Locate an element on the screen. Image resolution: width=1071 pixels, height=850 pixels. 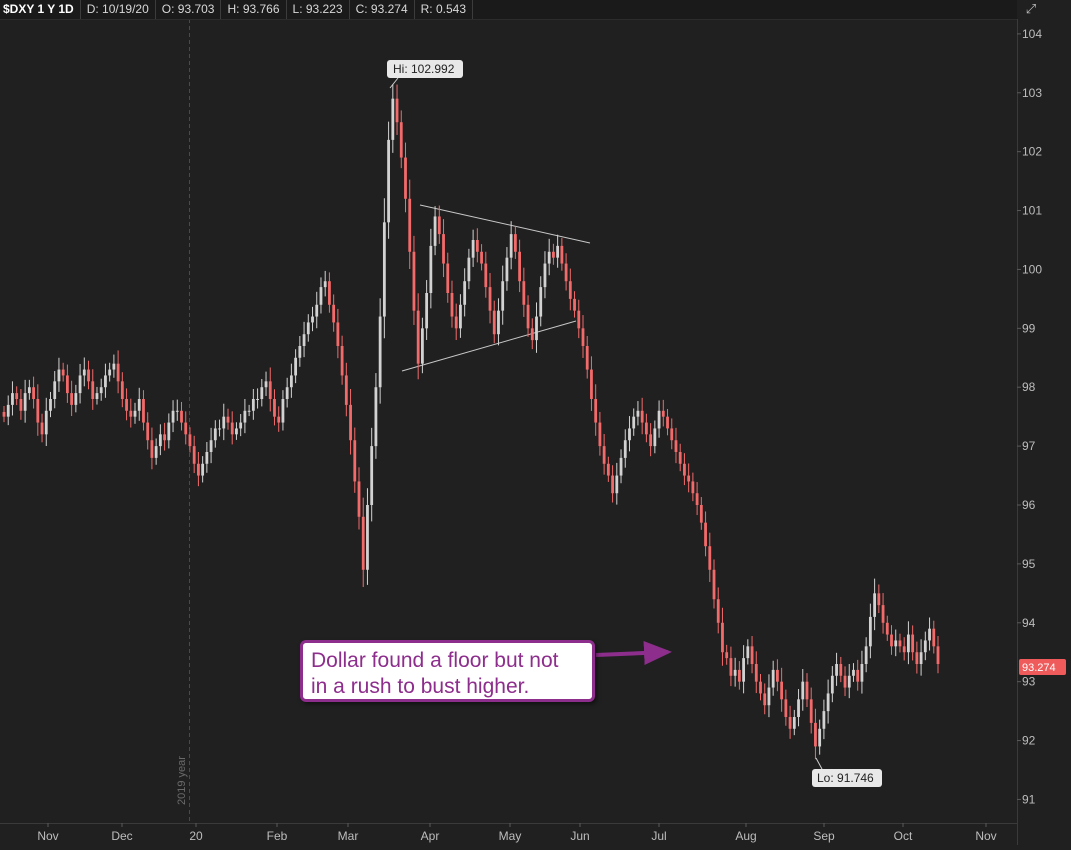
last-price-label: 93.274 is located at coordinates (1039, 668).